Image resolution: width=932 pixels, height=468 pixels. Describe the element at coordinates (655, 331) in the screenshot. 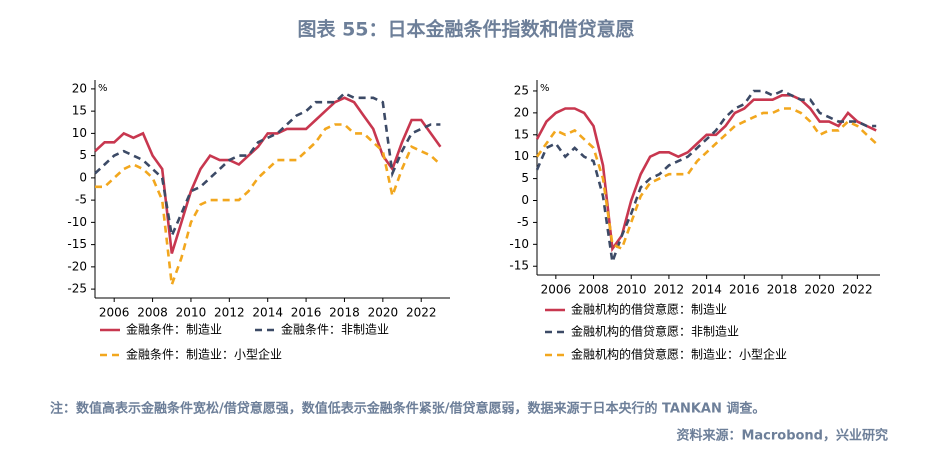

I see `legend-label: 金融机构的借贷意愿：非制造业` at that location.